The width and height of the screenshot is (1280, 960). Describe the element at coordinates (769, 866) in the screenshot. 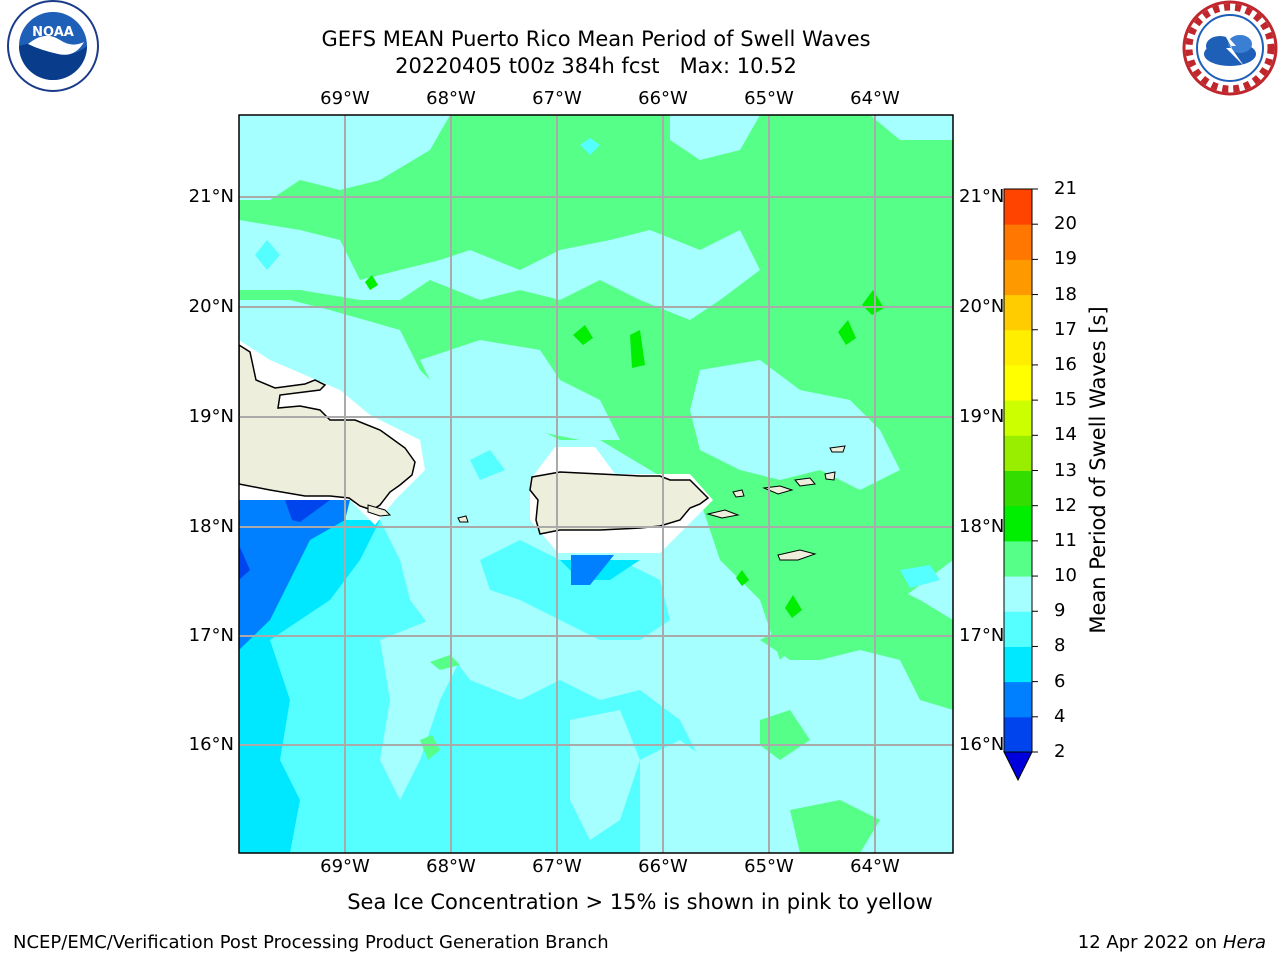

I see `lon-label-bottom: 65°W` at that location.